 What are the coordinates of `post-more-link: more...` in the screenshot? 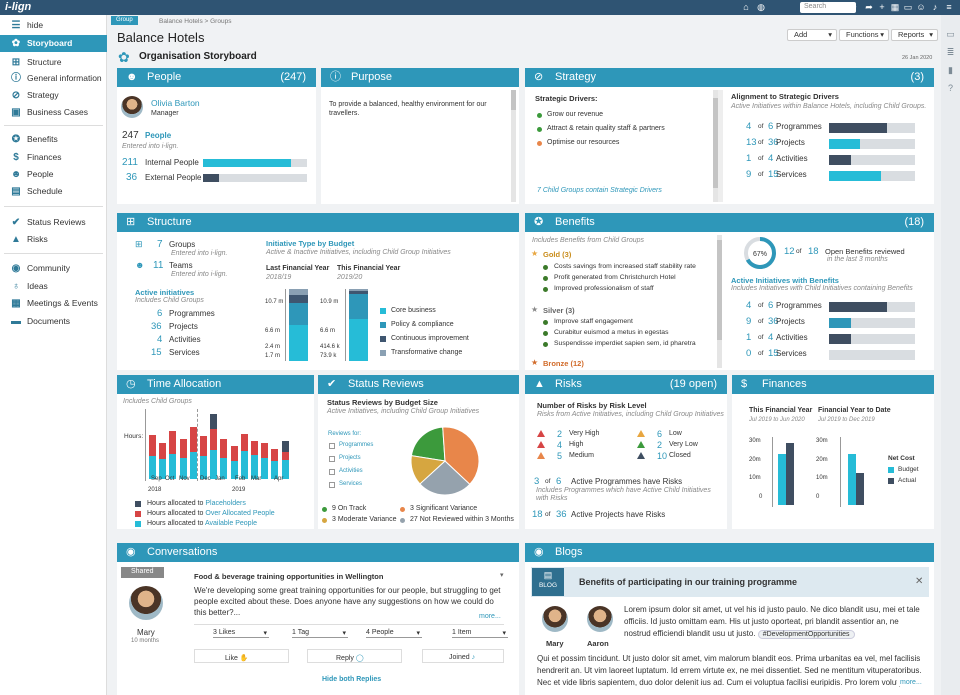 It's located at (490, 616).